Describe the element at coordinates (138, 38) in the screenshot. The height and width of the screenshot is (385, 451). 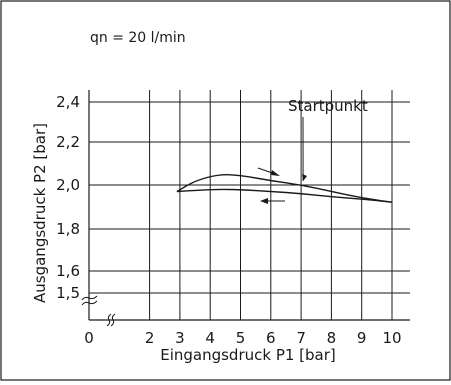
I see `condition-label: qn = 20 l/min` at that location.